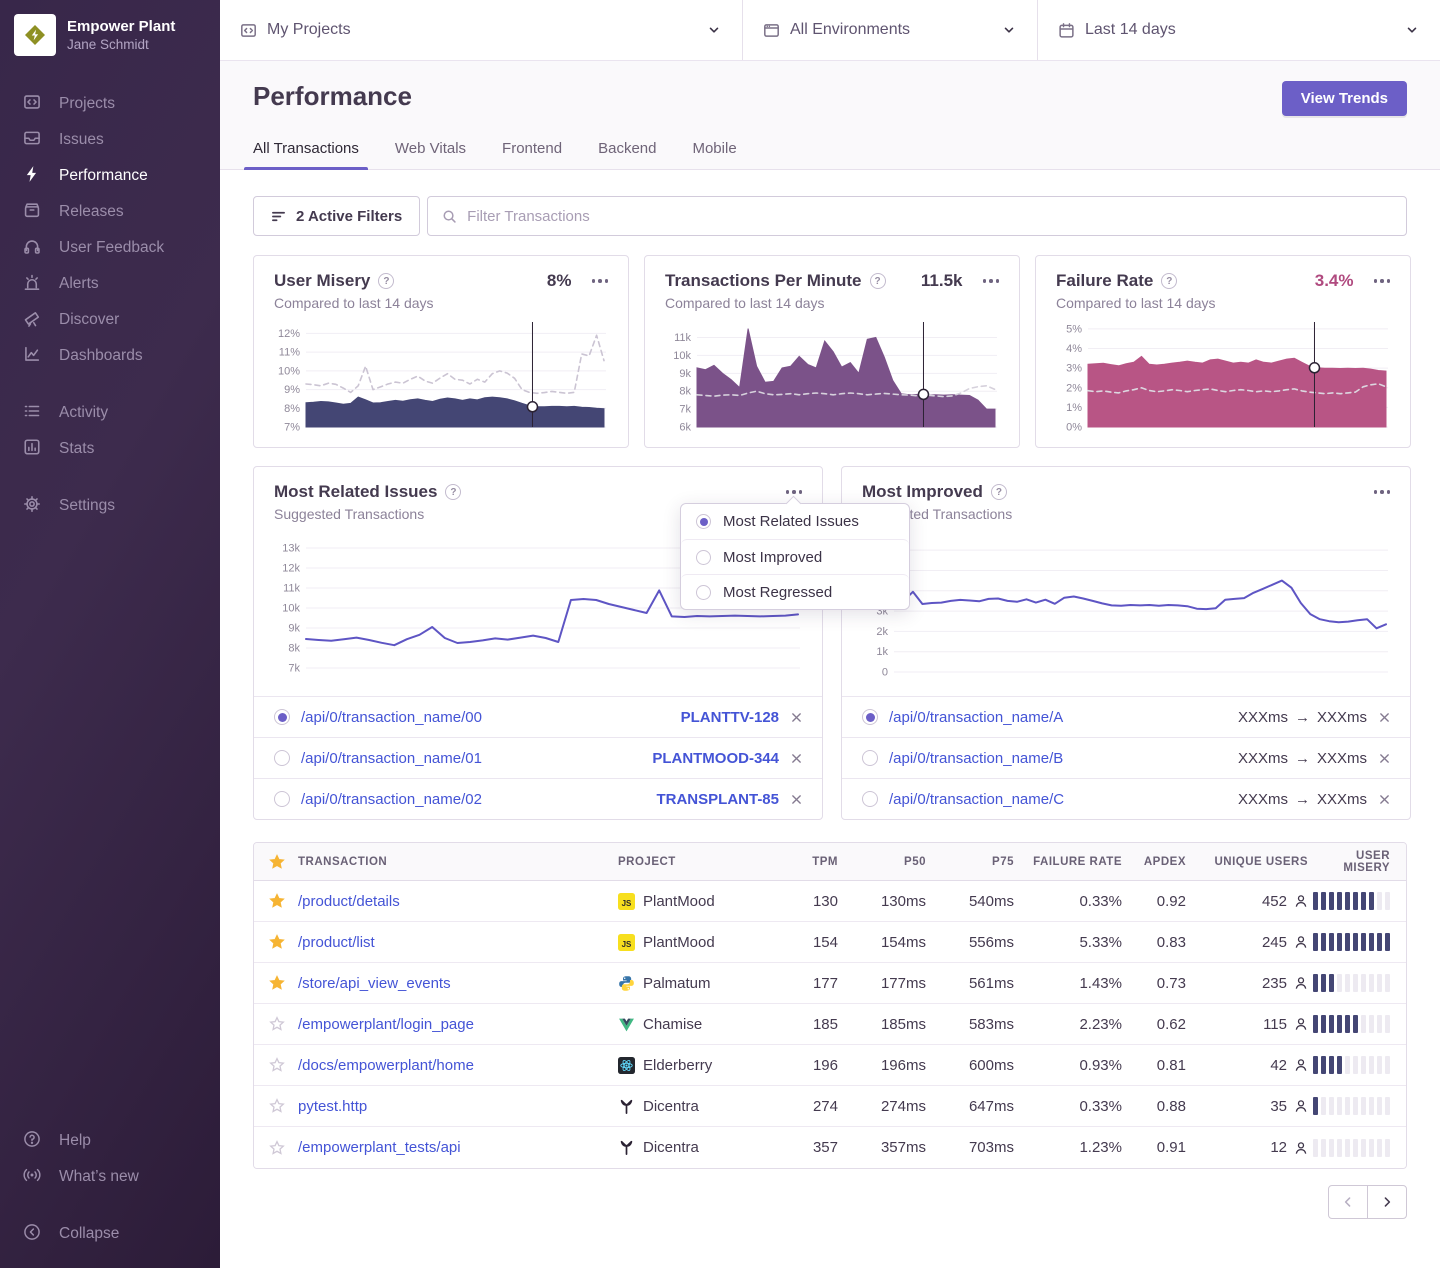 This screenshot has height=1268, width=1440. What do you see at coordinates (110, 284) in the screenshot?
I see `sidebar-item-alerts: Alerts` at bounding box center [110, 284].